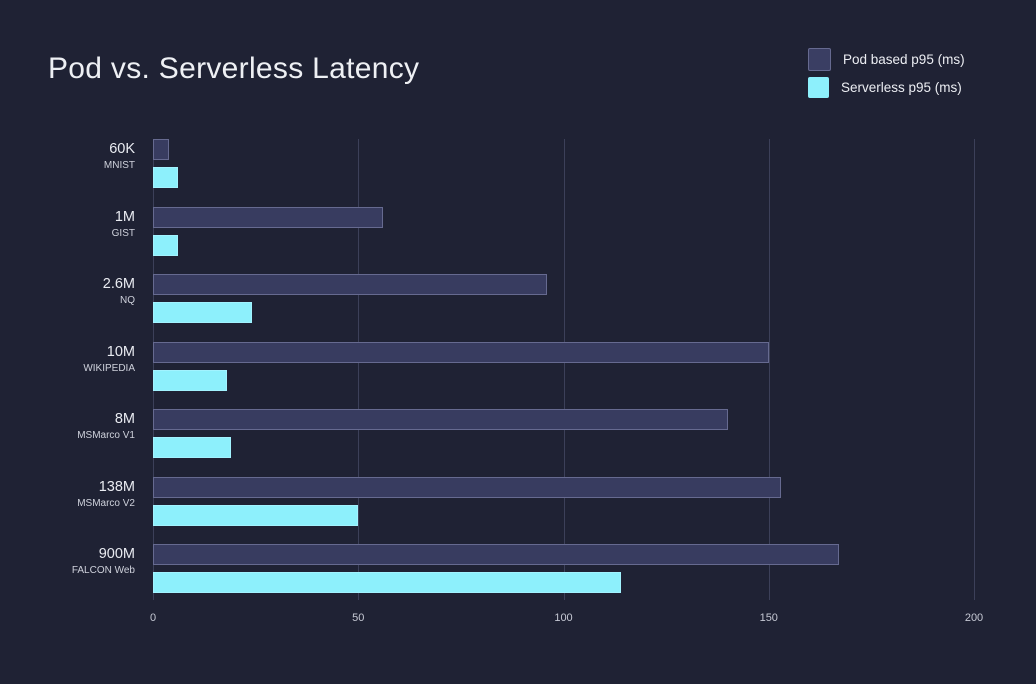 The height and width of the screenshot is (684, 1036). What do you see at coordinates (103, 570) in the screenshot?
I see `category-dataset-label: FALCON Web` at bounding box center [103, 570].